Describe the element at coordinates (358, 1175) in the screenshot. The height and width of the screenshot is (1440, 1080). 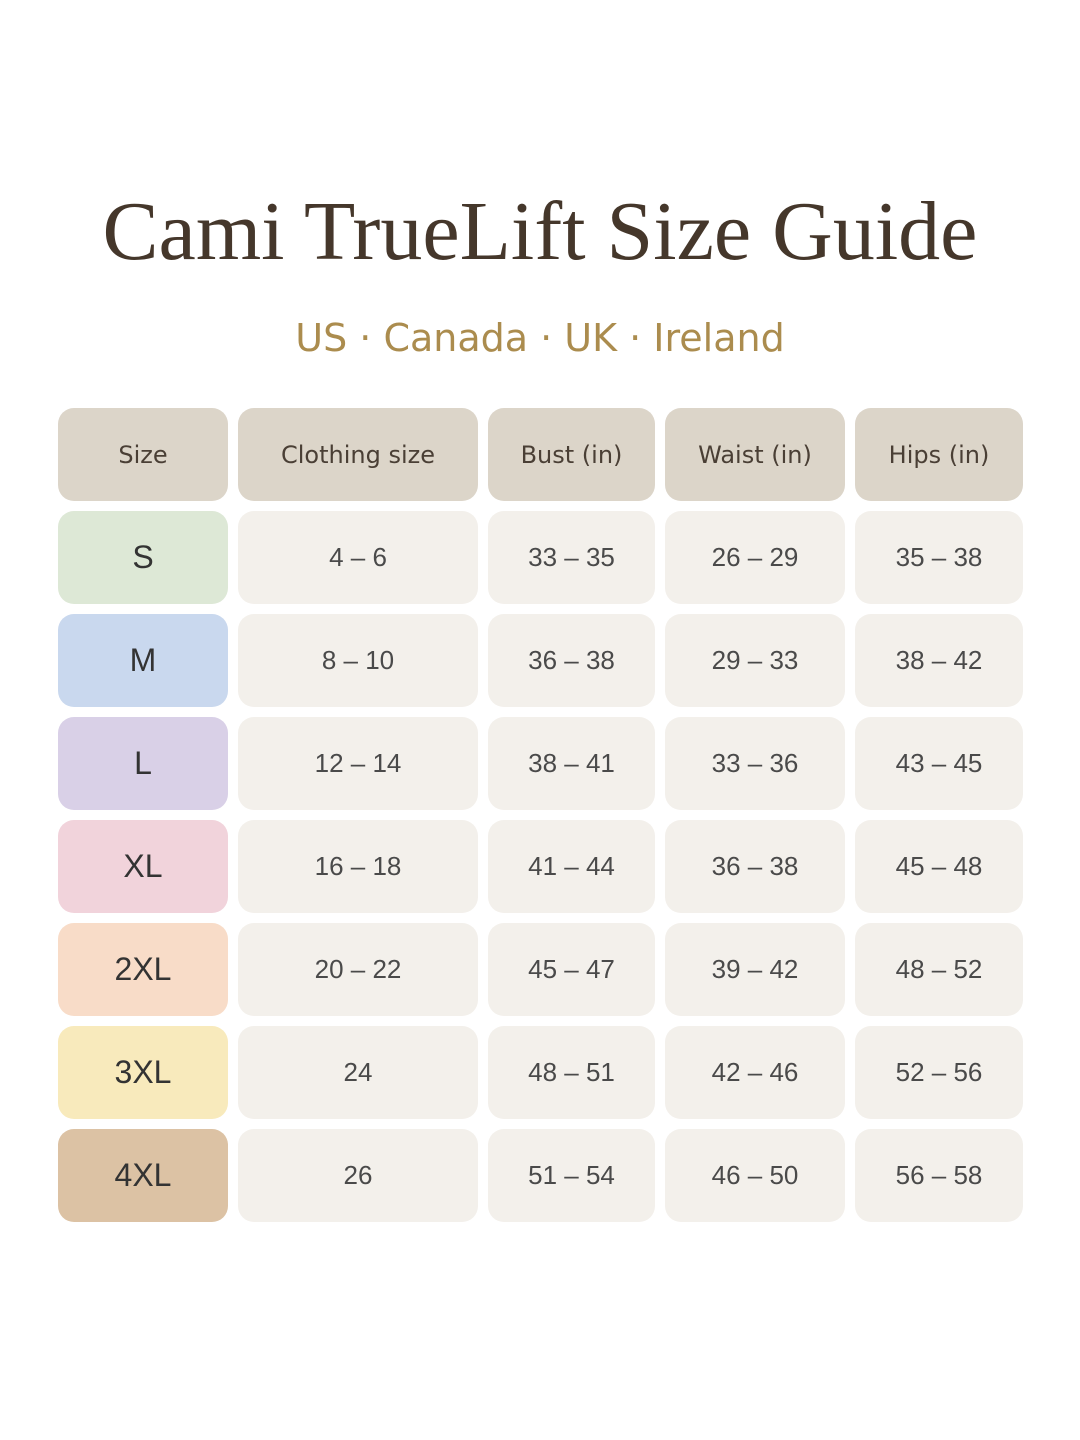
I see `clothing-cell: 26` at that location.